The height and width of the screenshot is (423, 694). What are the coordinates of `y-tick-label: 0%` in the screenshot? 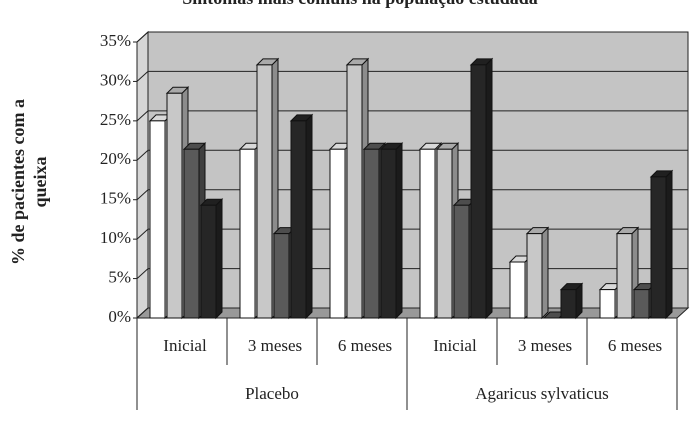 It's located at (119, 316).